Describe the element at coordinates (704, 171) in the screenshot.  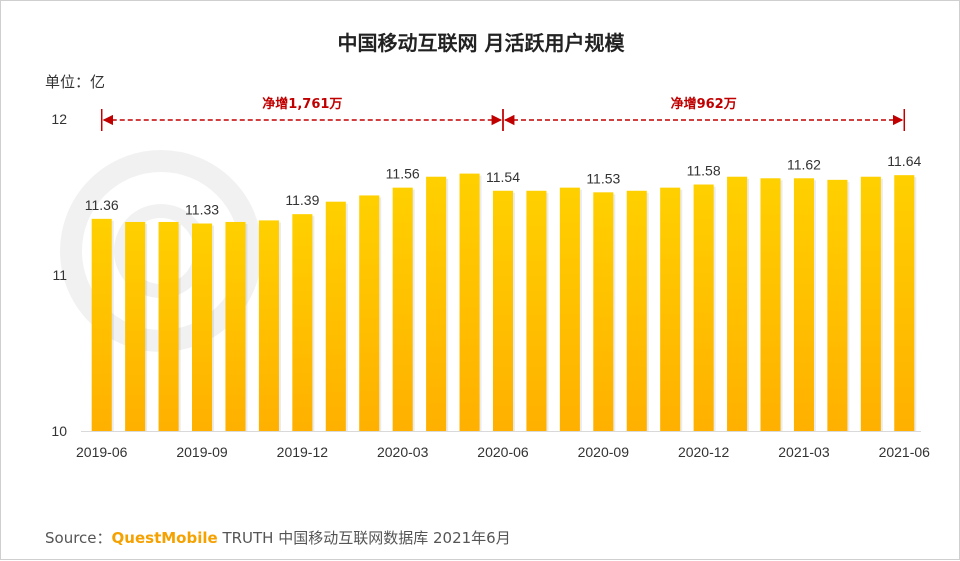
I see `data-label: 11.58` at that location.